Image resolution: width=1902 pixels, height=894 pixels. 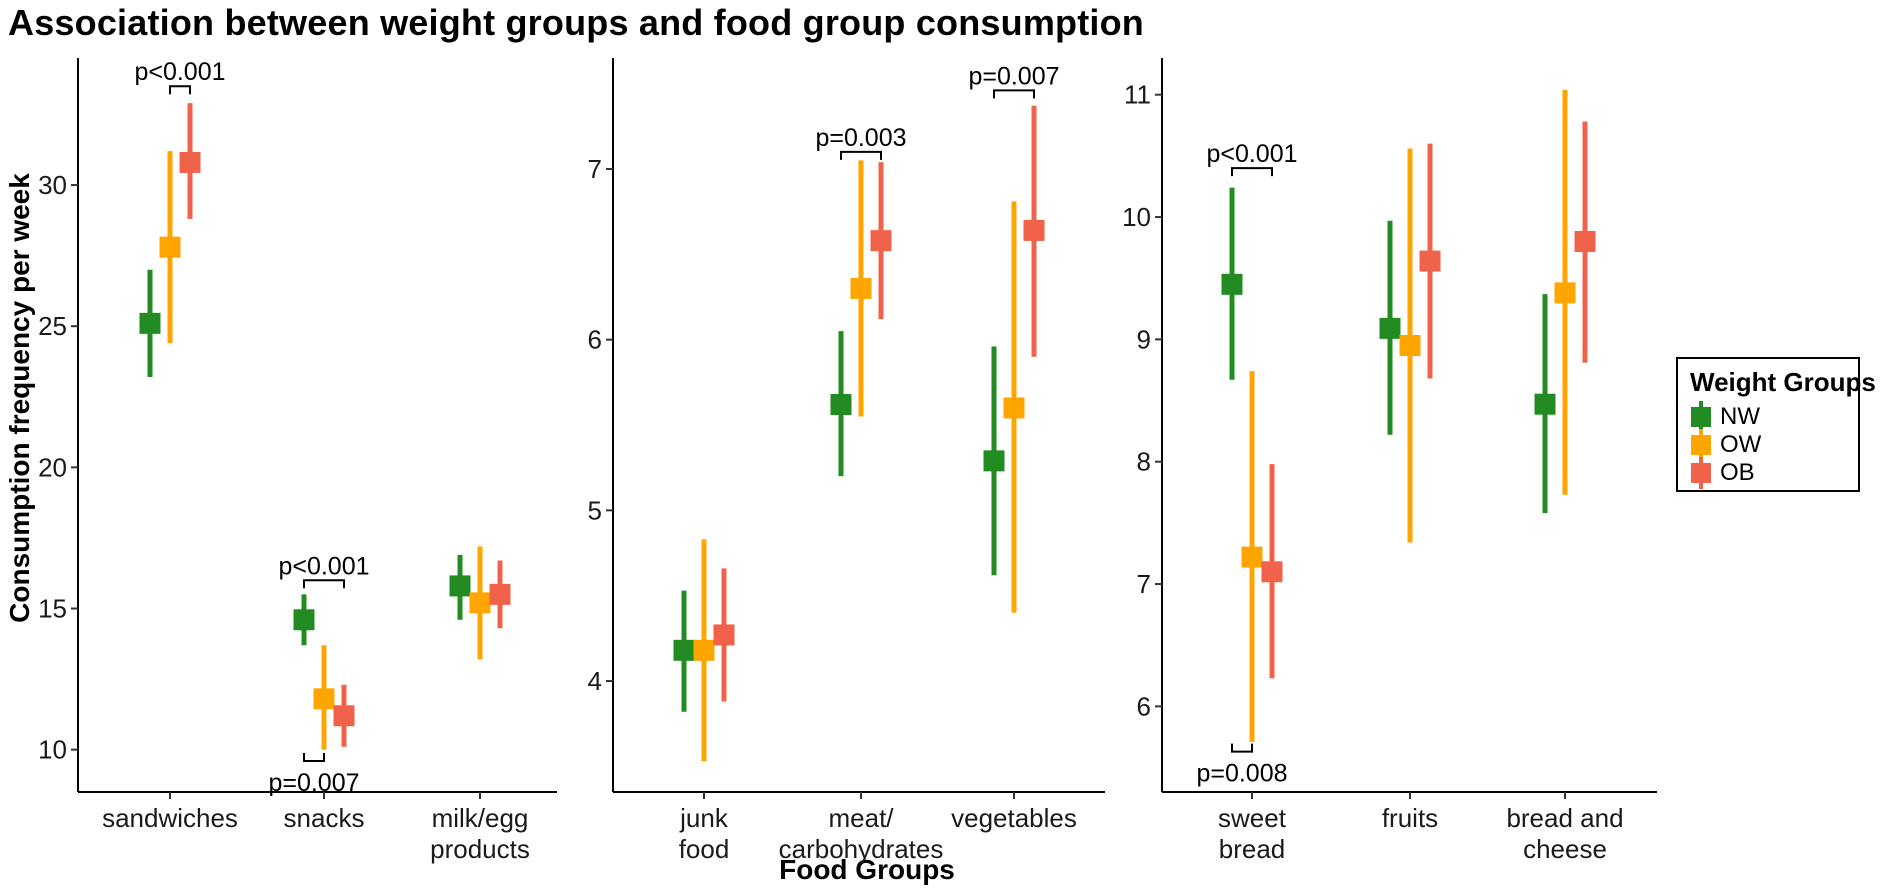 What do you see at coordinates (1410, 818) in the screenshot?
I see `panel-3-xtick-label-1-0: fruits` at bounding box center [1410, 818].